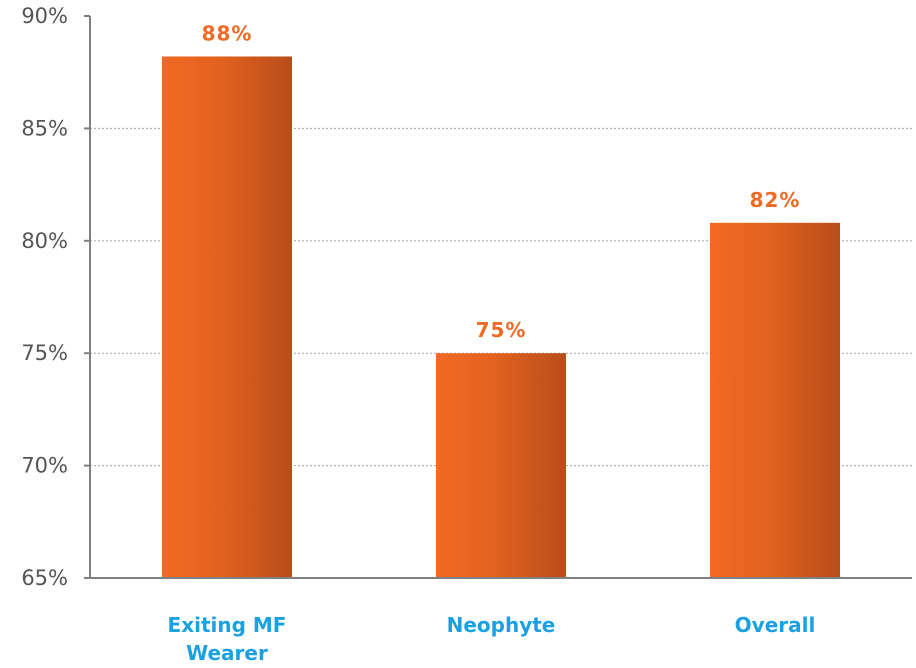 Image resolution: width=916 pixels, height=668 pixels. Describe the element at coordinates (44, 128) in the screenshot. I see `y-tick-label: 85%` at that location.